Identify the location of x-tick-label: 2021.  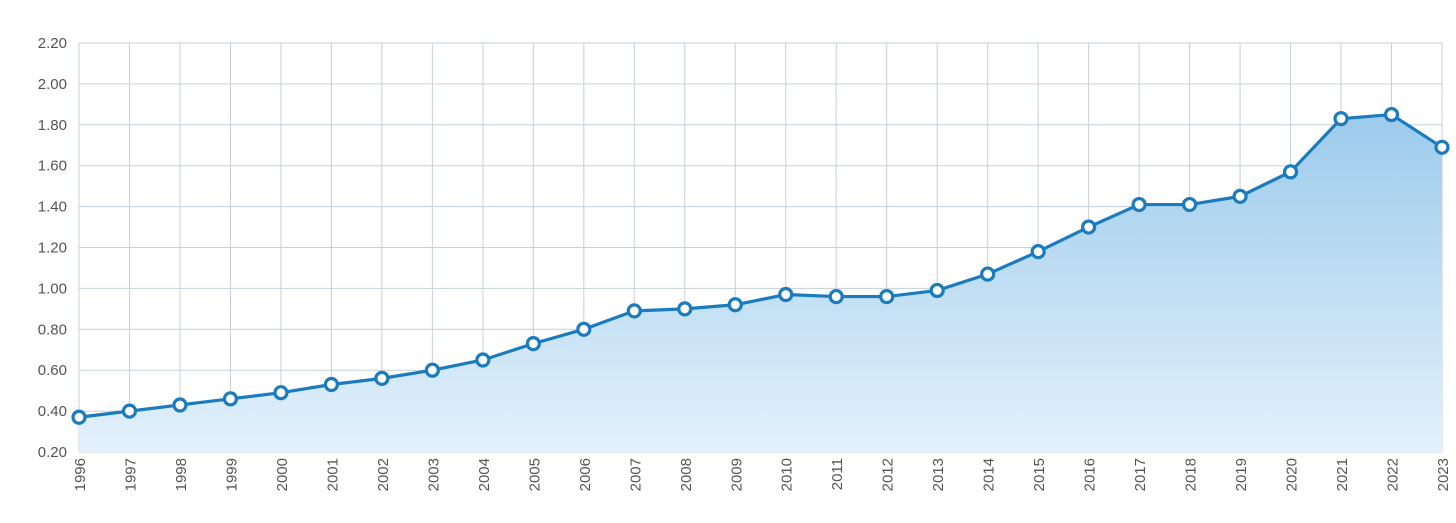
(1342, 474).